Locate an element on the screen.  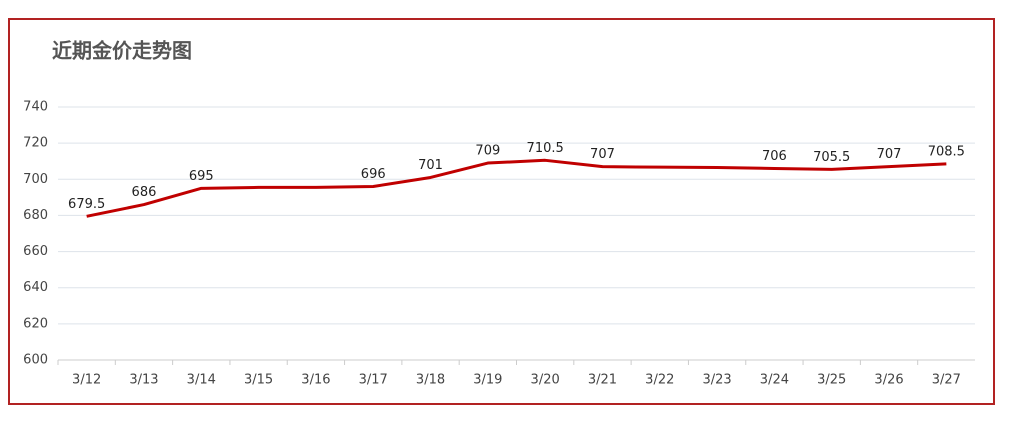
data-label: 695 is located at coordinates (201, 176).